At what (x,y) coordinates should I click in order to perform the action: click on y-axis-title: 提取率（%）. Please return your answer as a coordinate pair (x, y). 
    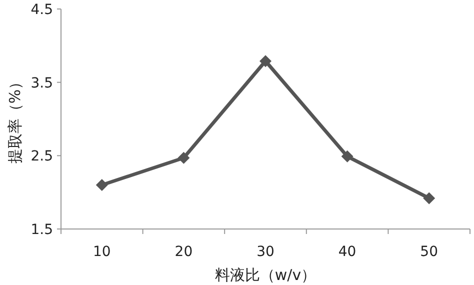
    Looking at the image, I should click on (15, 119).